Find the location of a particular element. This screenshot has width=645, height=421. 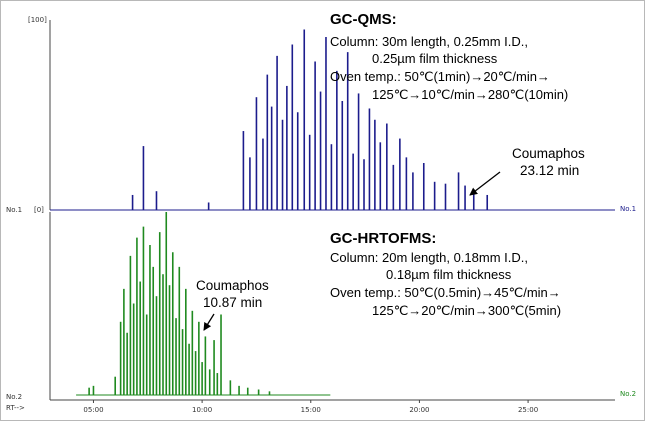

panel2-title: GC-HRTOFMS: is located at coordinates (383, 238).